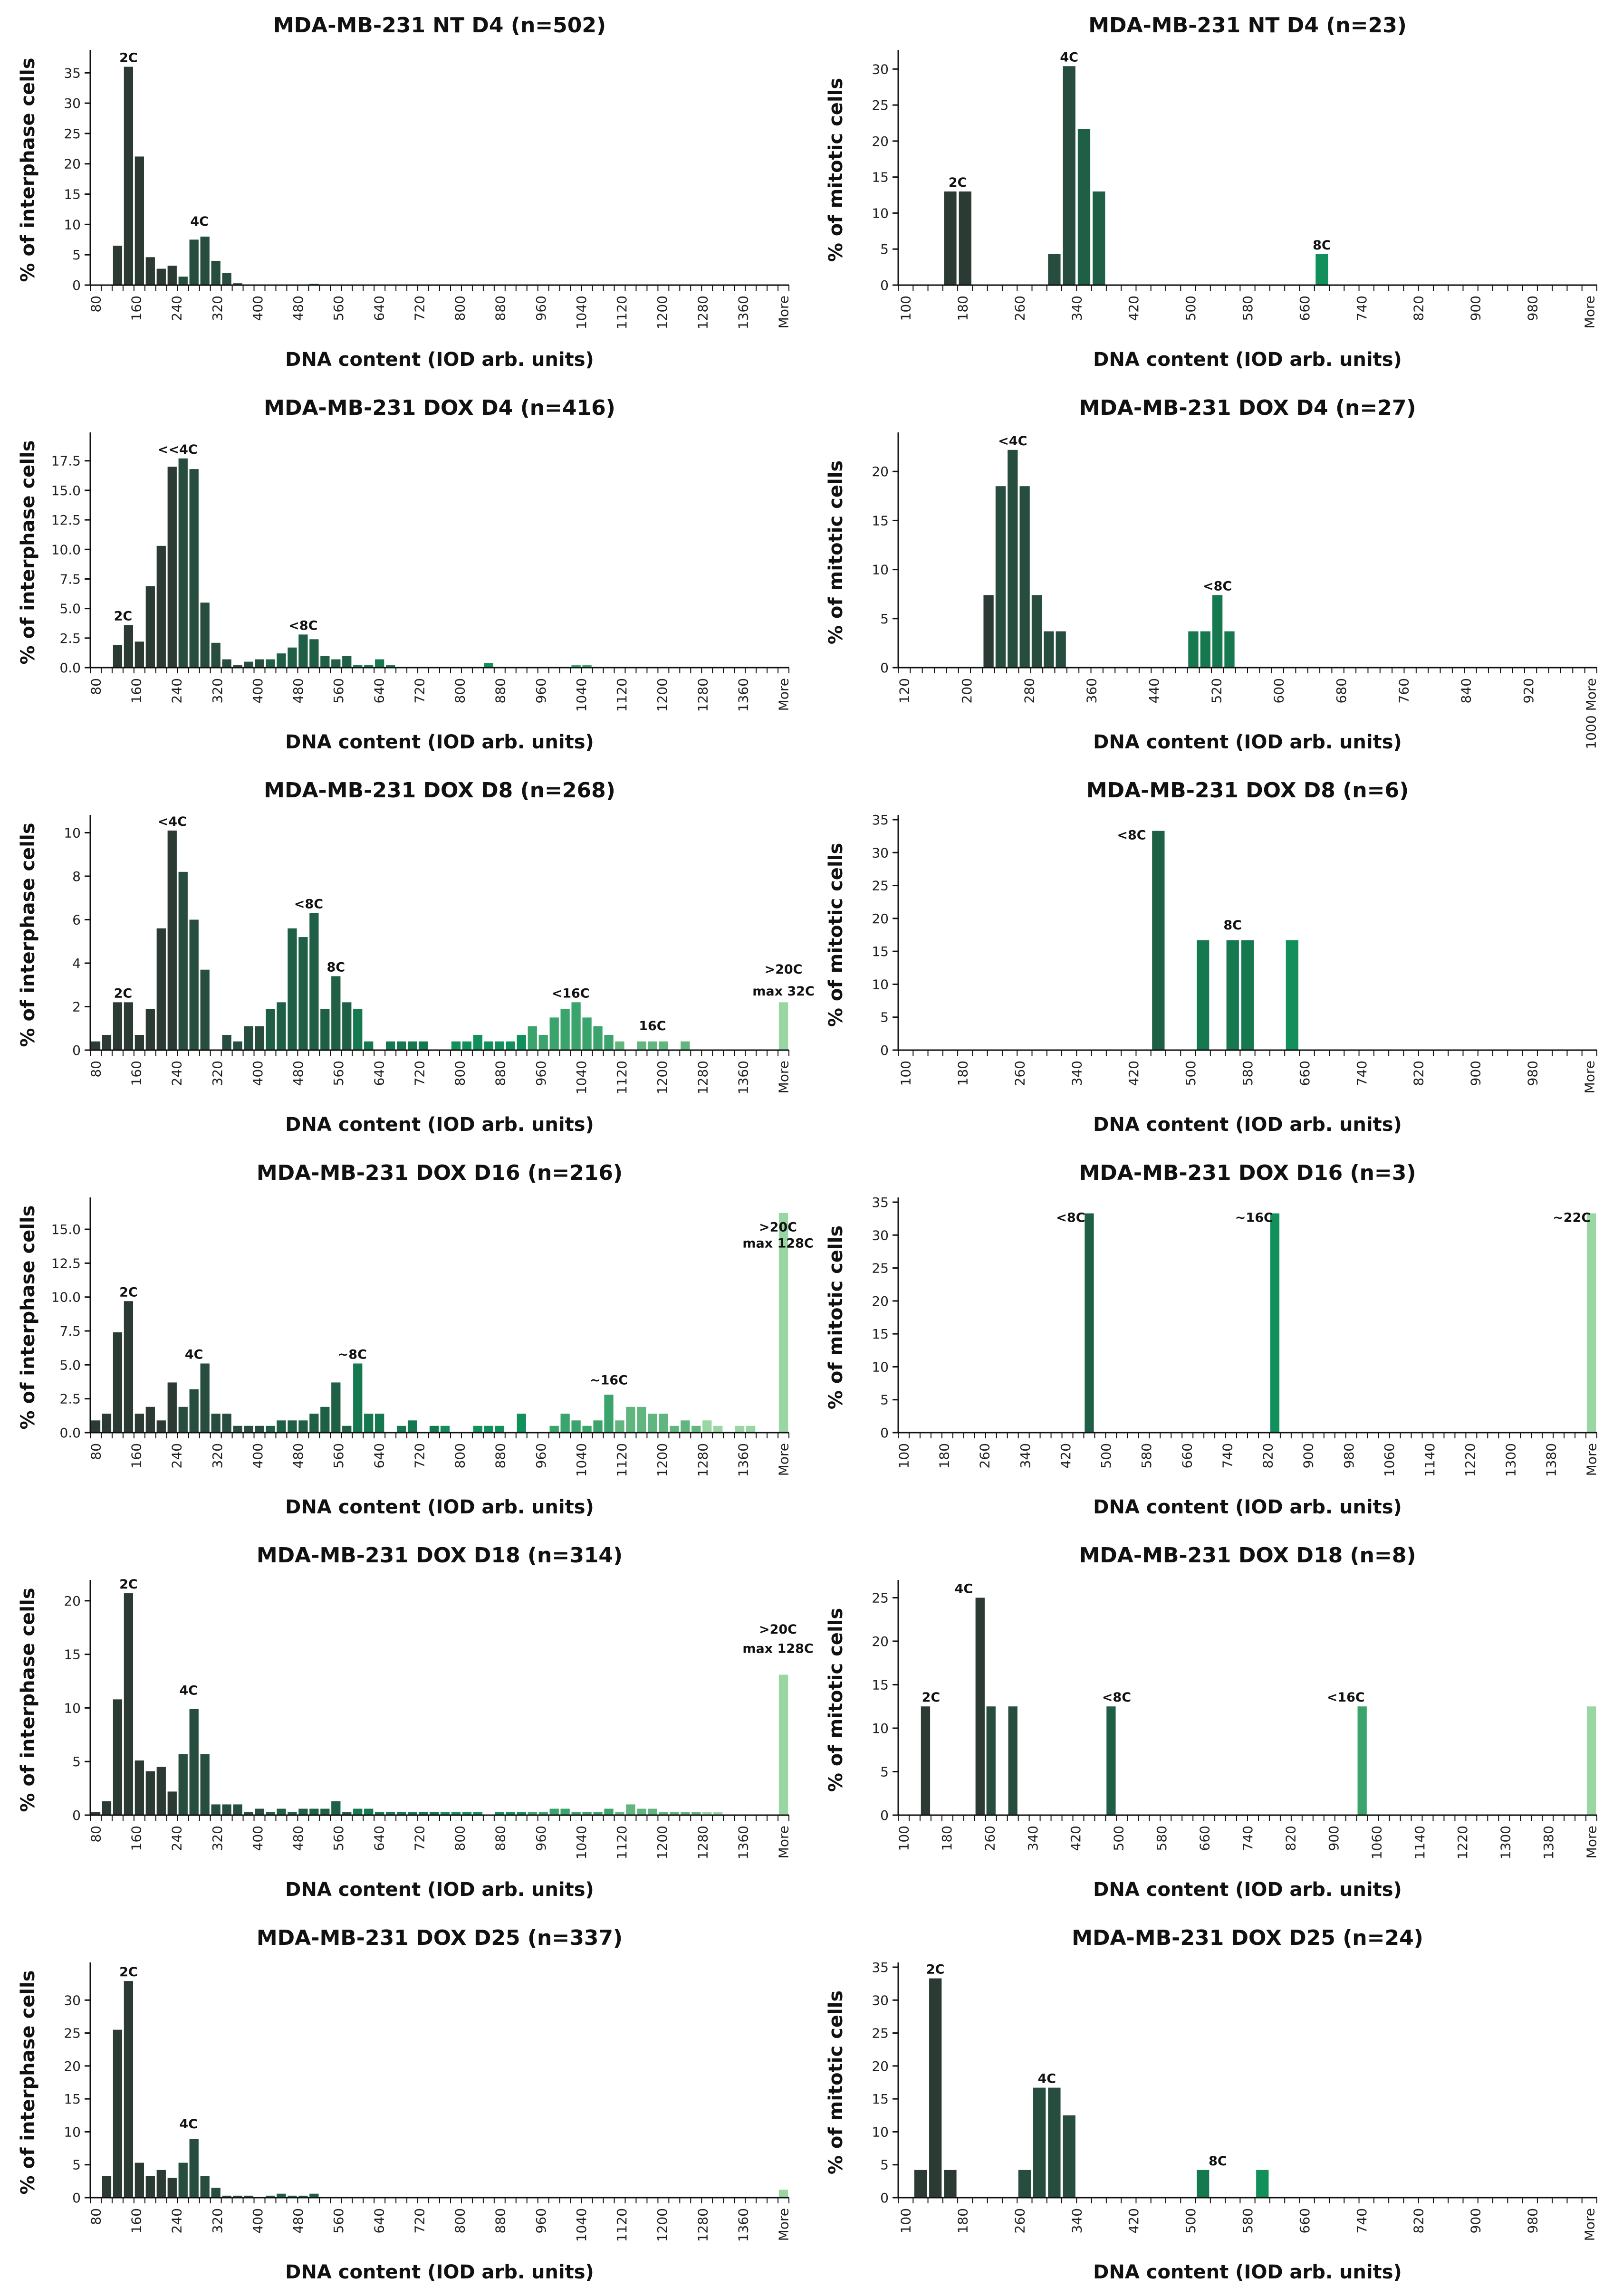  I want to click on x-tick-label: 320, so click(217, 1073).